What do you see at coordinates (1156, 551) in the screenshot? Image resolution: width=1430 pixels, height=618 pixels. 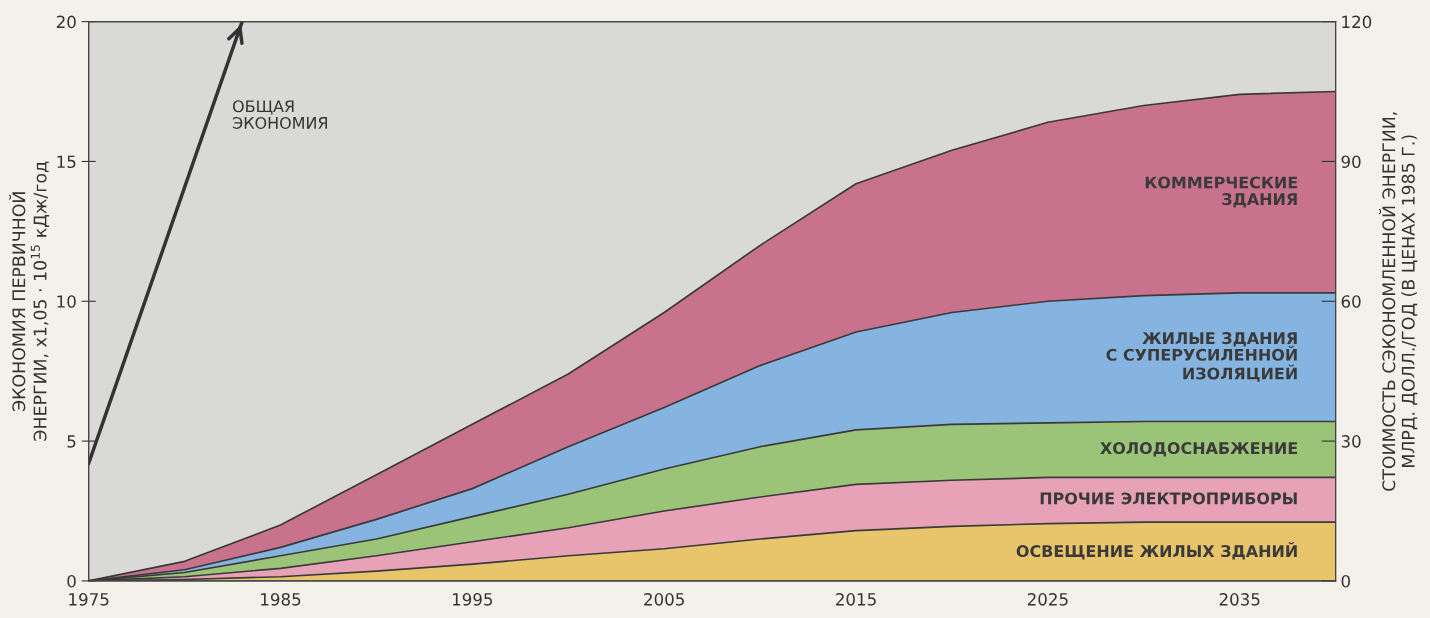 I see `series-label: ОСВЕЩЕНИЕ ЖИЛЫХ ЗДАНИЙ` at bounding box center [1156, 551].